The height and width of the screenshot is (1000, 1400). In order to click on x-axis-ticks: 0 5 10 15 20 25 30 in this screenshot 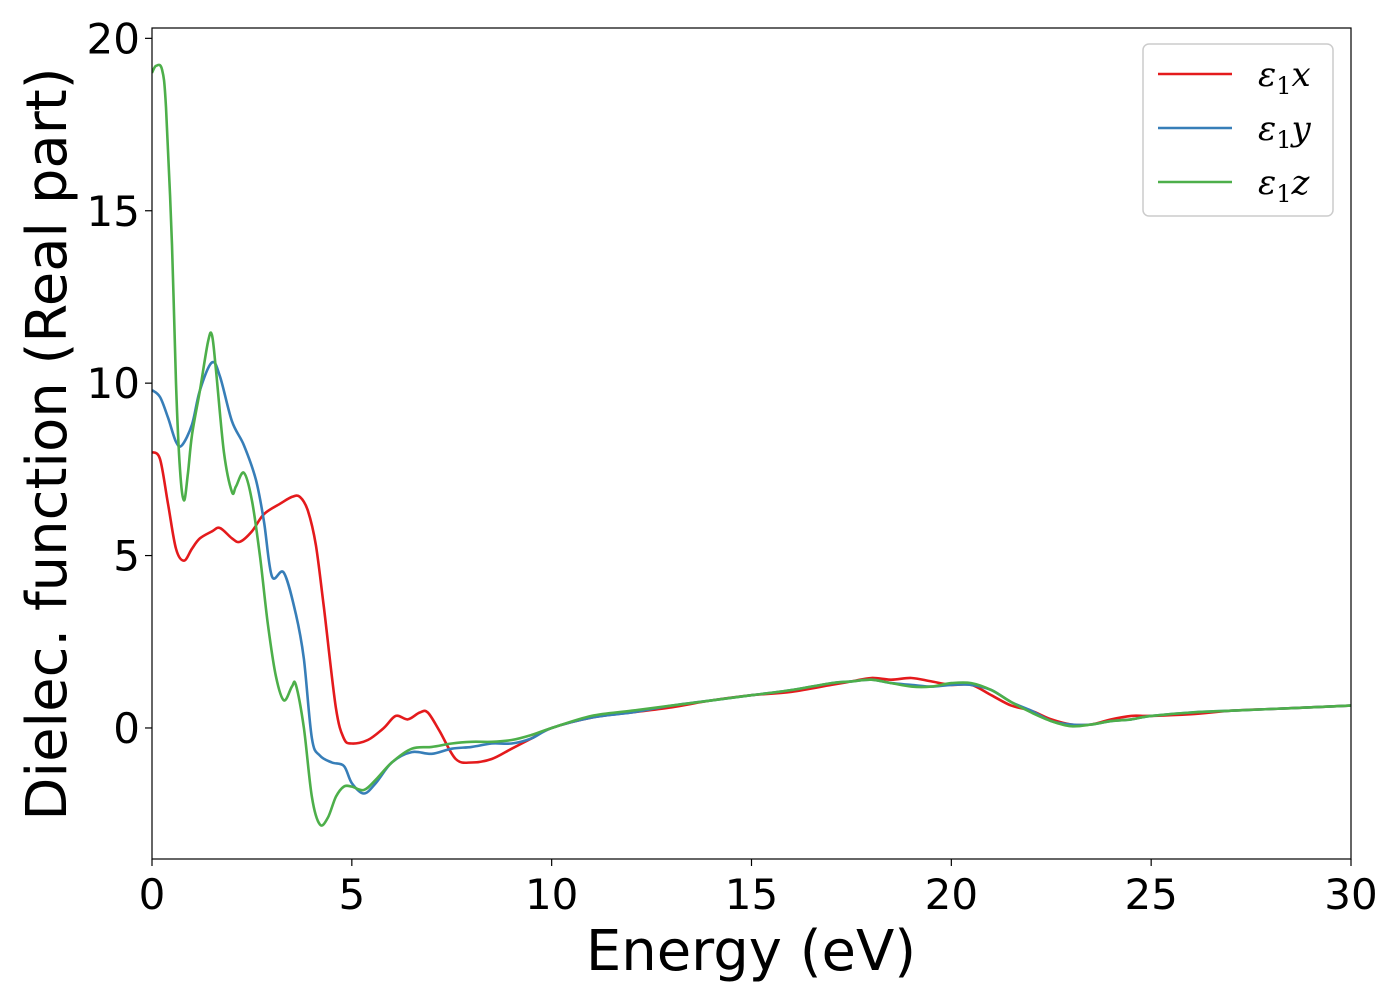, I will do `click(758, 889)`.